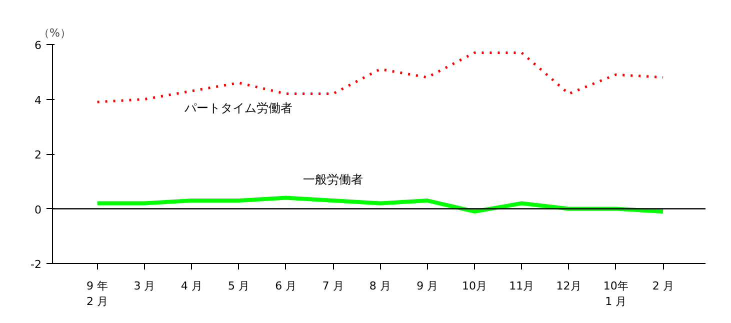  I want to click on x-tick-label: 10月, so click(474, 286).